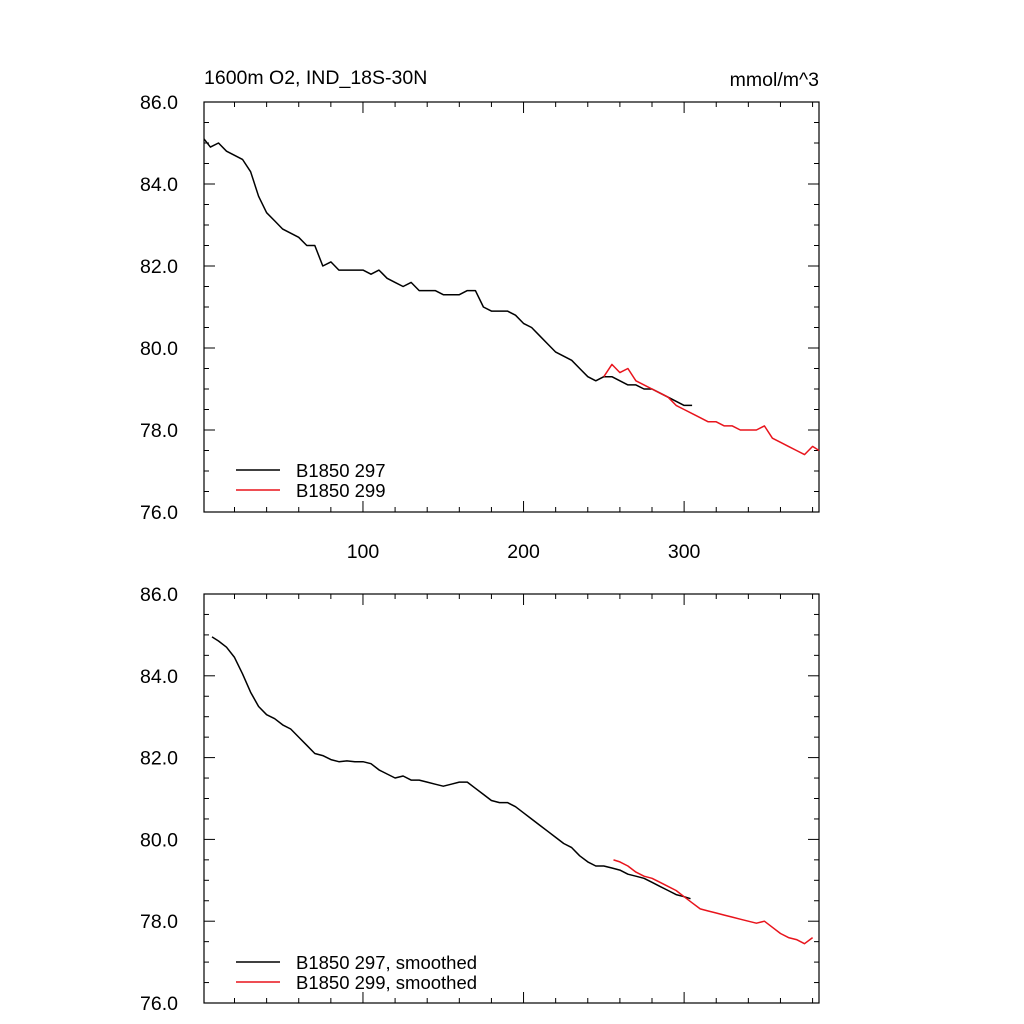  I want to click on x-tick-label: 200, so click(523, 552).